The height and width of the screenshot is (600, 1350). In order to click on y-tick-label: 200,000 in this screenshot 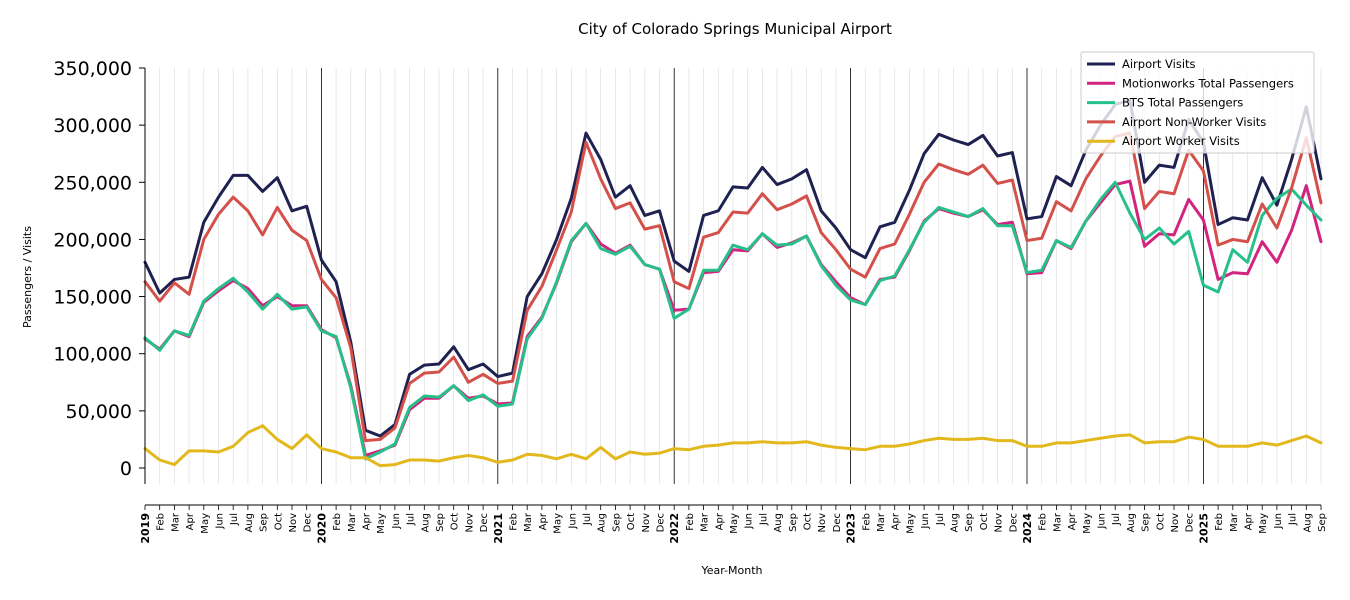, I will do `click(92, 240)`.